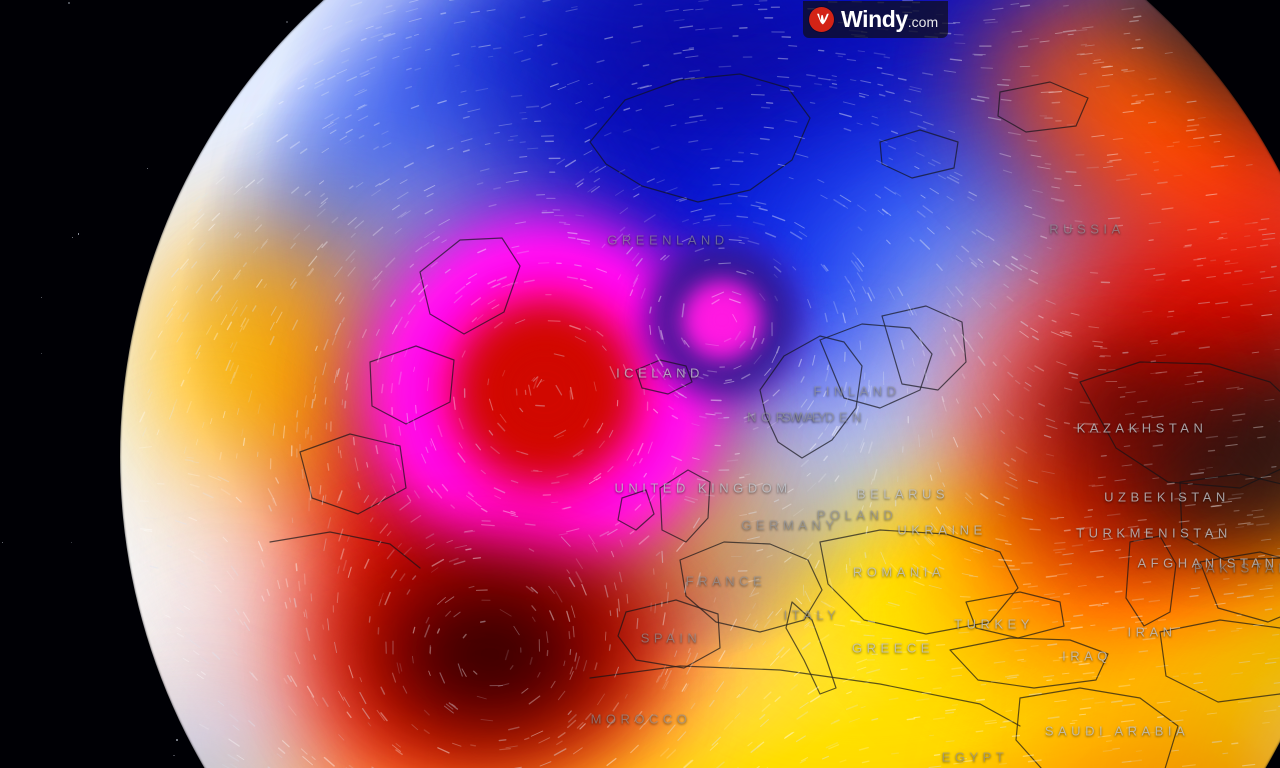  I want to click on windy-logo: Windy.com, so click(876, 19).